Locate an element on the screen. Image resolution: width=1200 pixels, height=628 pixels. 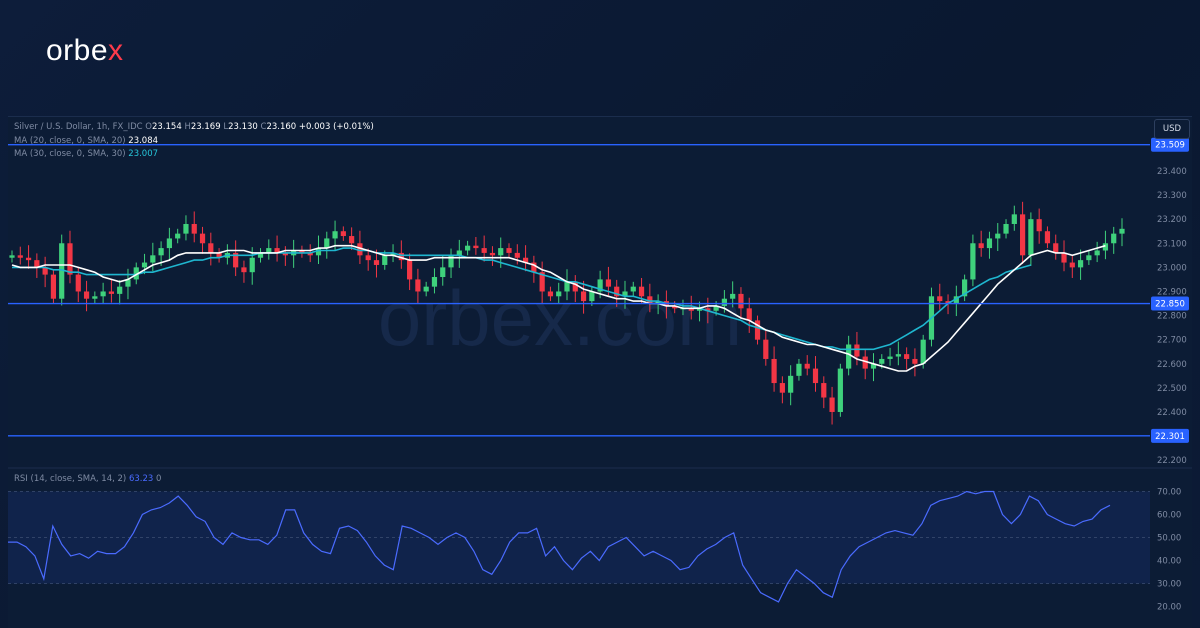
ma30-line is located at coordinates (522, 299).